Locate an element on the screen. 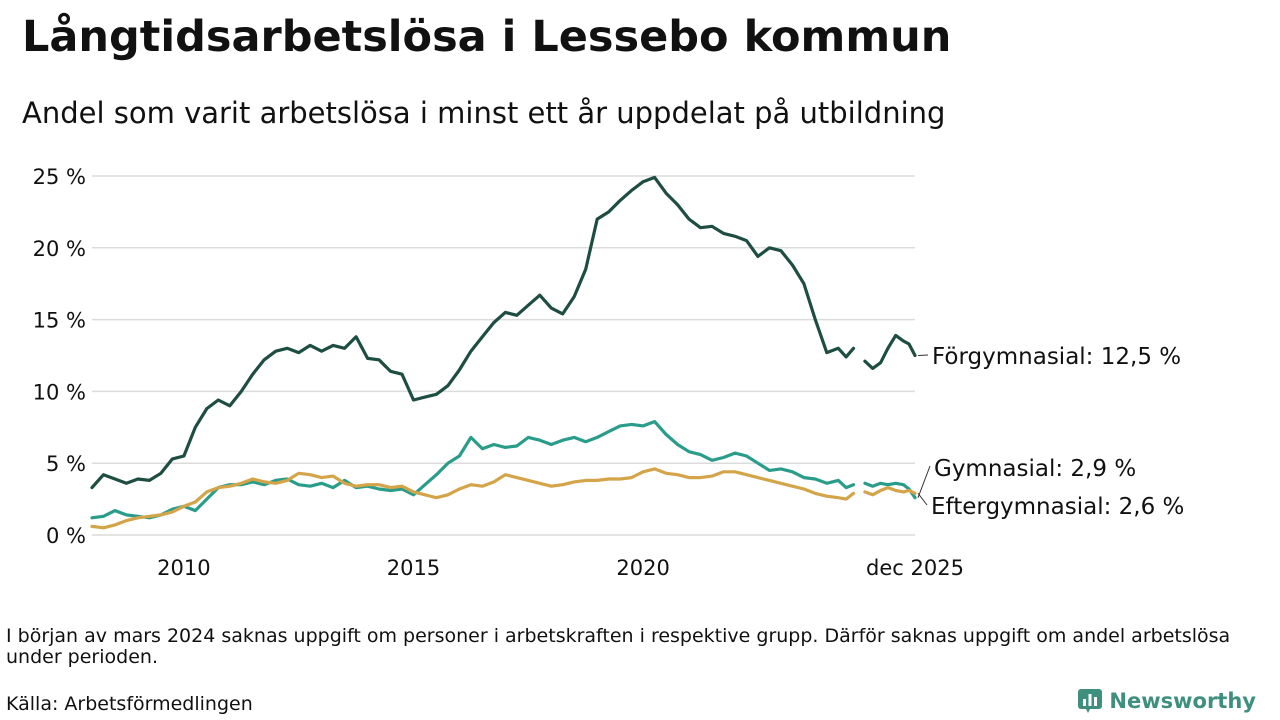 This screenshot has width=1280, height=720. source-text: Källa: Arbetsförmedlingen is located at coordinates (129, 704).